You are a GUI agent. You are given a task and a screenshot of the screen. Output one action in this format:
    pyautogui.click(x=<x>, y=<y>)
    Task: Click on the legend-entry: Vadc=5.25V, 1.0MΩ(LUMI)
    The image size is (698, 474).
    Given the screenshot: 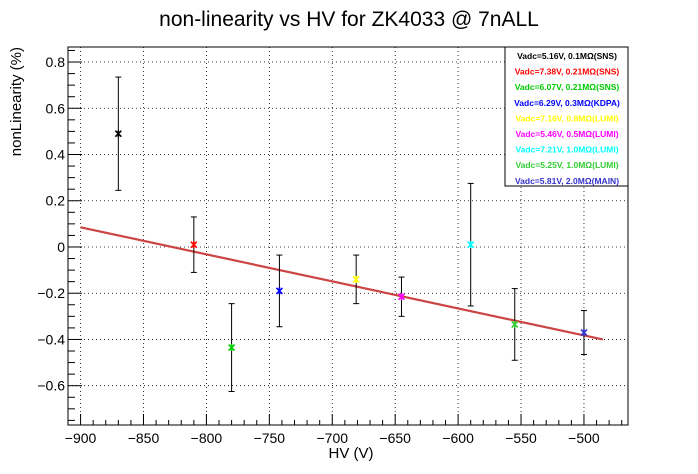 What is the action you would take?
    pyautogui.click(x=566, y=165)
    